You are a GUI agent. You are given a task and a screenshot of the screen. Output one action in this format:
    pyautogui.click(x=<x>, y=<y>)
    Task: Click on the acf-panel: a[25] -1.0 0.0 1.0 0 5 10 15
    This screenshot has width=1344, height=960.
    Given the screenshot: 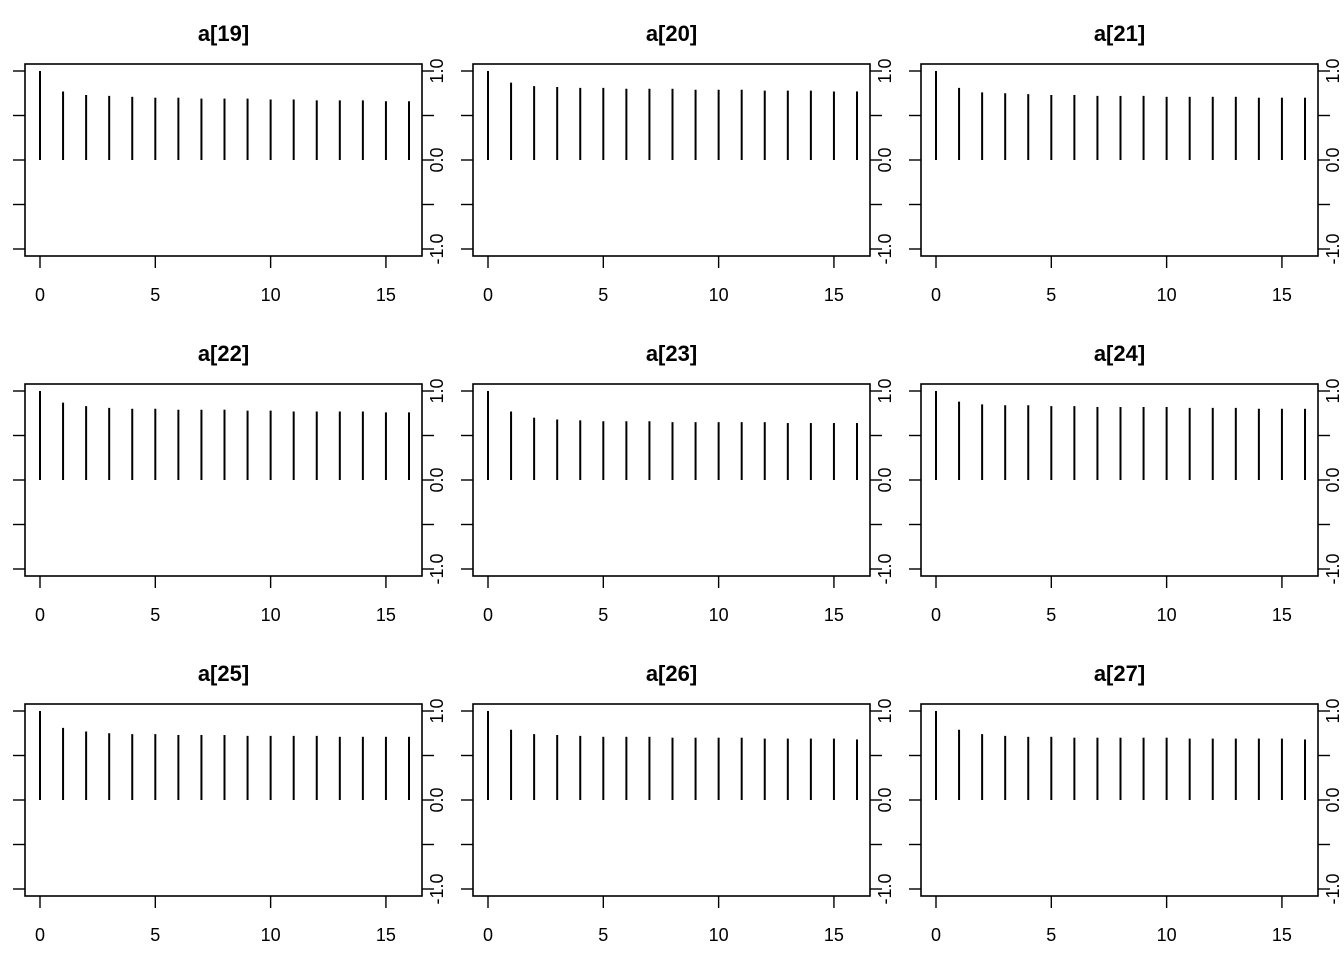 What is the action you would take?
    pyautogui.click(x=230, y=803)
    